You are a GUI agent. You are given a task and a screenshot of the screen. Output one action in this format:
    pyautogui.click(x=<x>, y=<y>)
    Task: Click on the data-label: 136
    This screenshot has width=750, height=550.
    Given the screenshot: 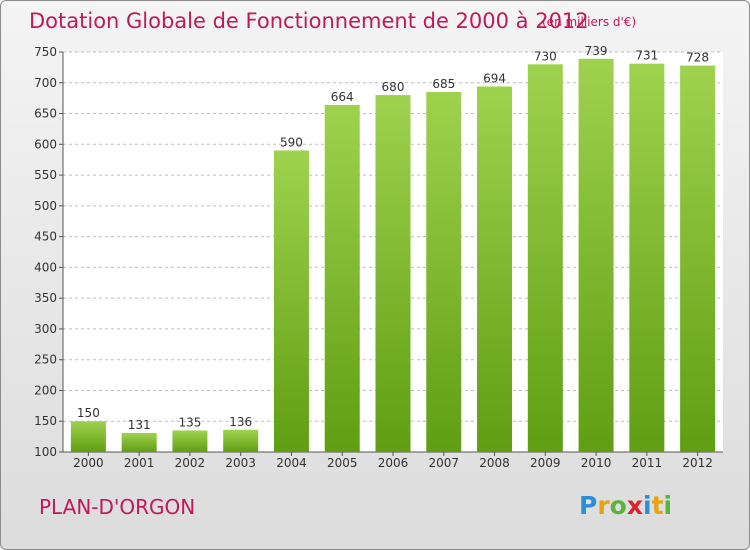 What is the action you would take?
    pyautogui.click(x=240, y=422)
    